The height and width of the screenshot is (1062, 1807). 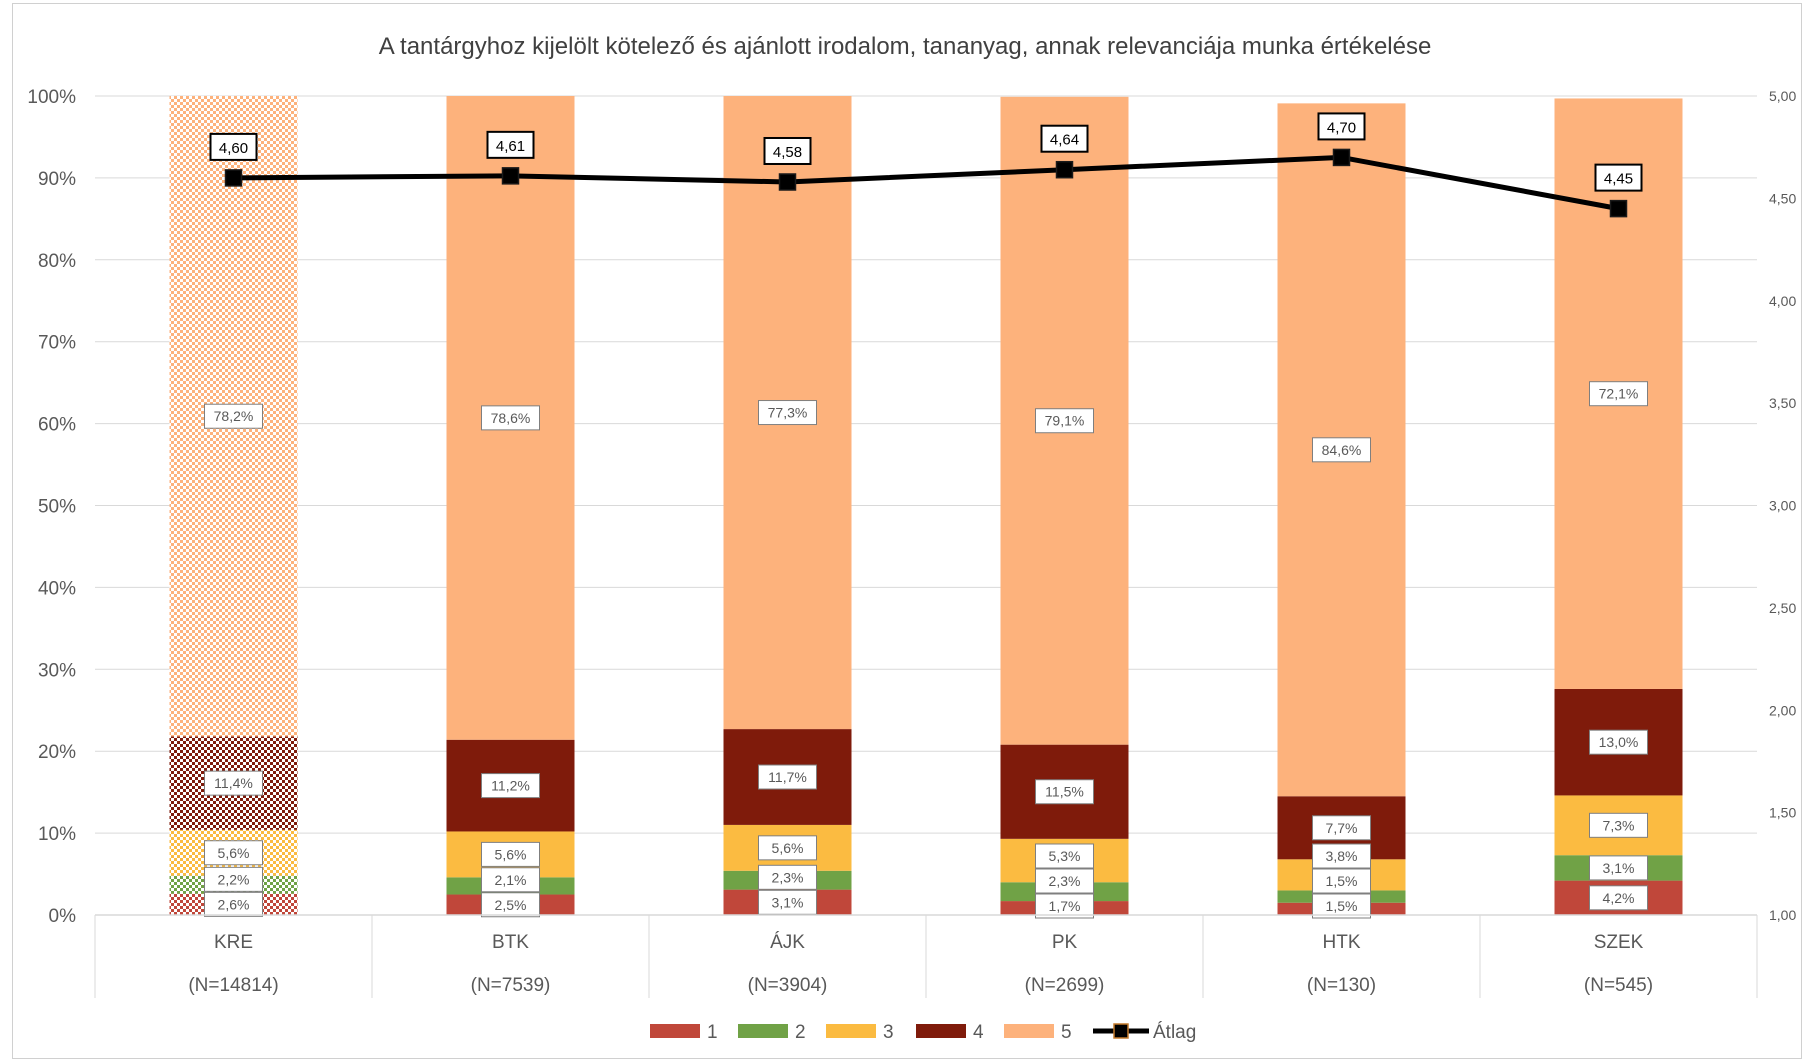 I want to click on data-label: 11,2%, so click(x=510, y=786).